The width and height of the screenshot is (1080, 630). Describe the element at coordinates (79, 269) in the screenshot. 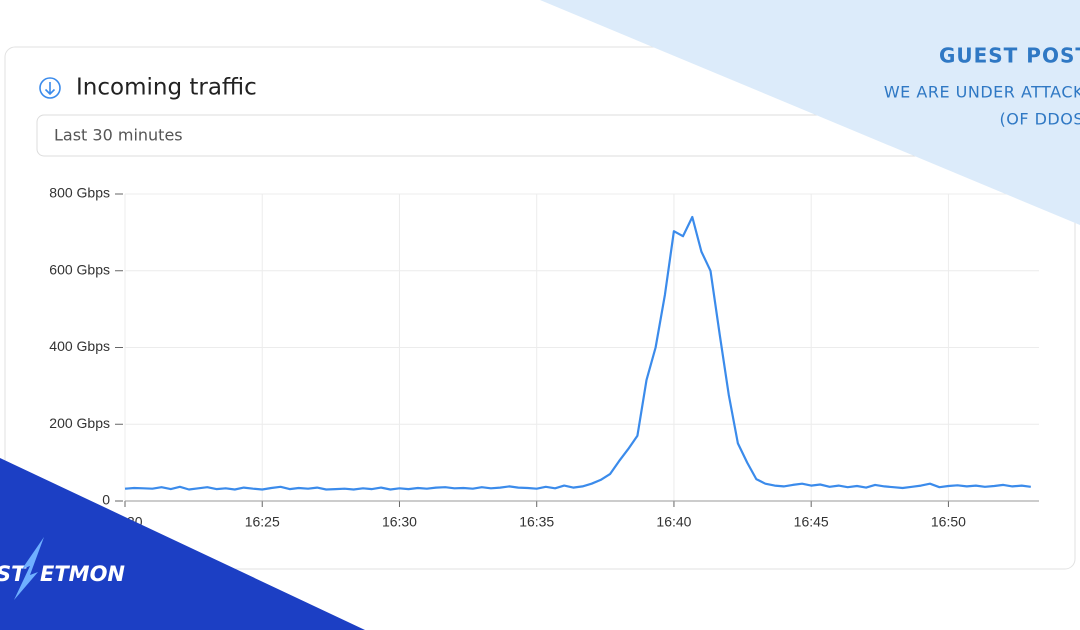

I see `y-tick-label: 600 Gbps` at that location.